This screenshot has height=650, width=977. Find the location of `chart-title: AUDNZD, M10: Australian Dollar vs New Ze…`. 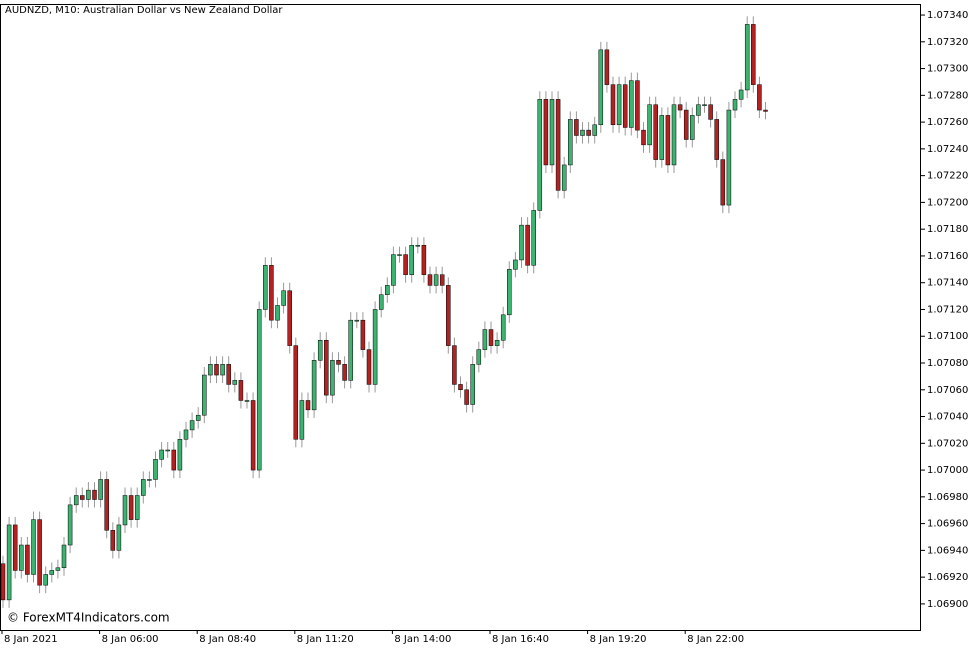

chart-title: AUDNZD, M10: Australian Dollar vs New Ze… is located at coordinates (144, 10).